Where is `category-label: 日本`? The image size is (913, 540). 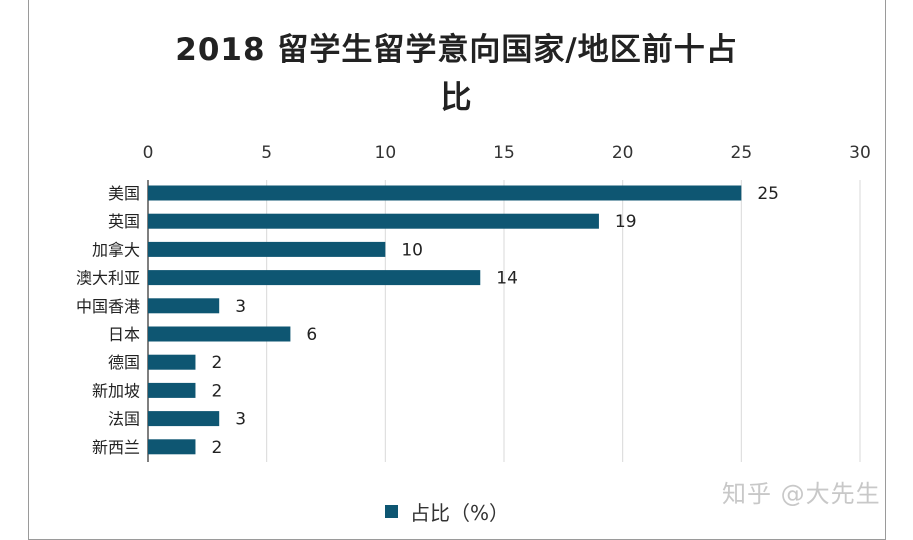
category-label: 日本 is located at coordinates (124, 334).